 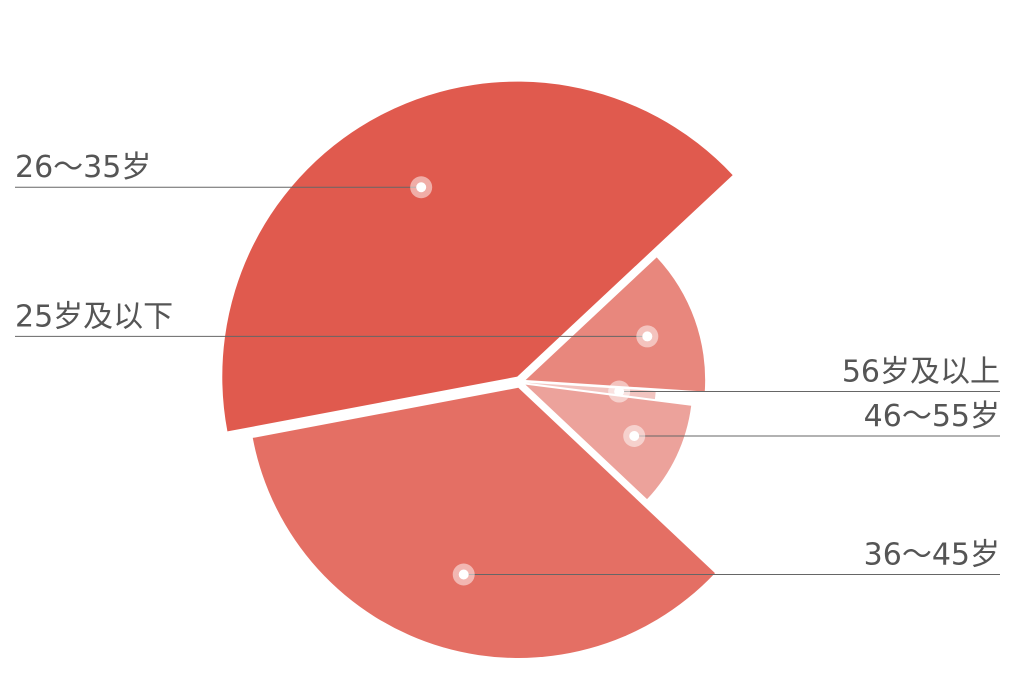 I want to click on slice-label: 25岁及以下, so click(x=94, y=316).